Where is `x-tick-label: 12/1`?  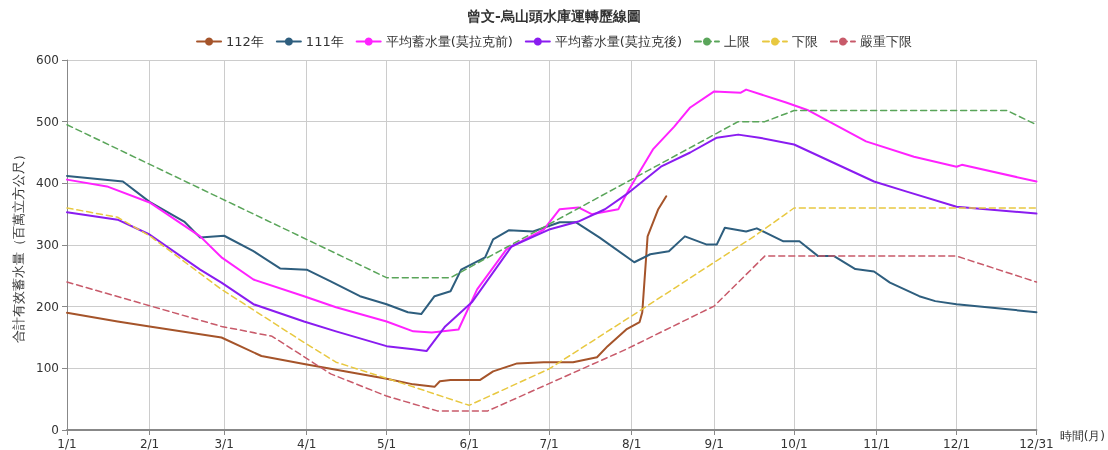 x-tick-label: 12/1 is located at coordinates (957, 443).